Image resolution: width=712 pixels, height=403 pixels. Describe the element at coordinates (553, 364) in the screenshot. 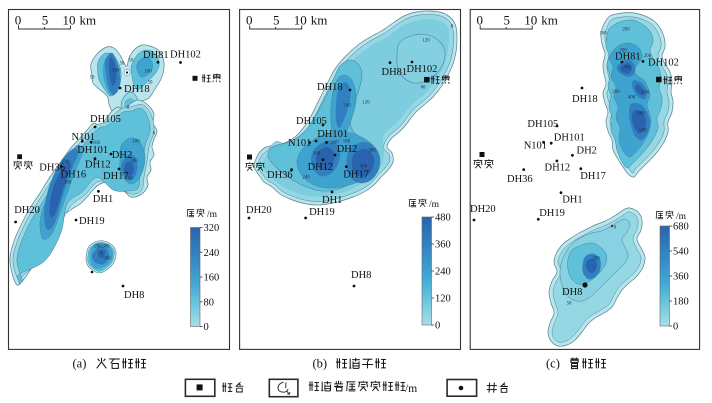

I see `svg-text: (c)` at that location.